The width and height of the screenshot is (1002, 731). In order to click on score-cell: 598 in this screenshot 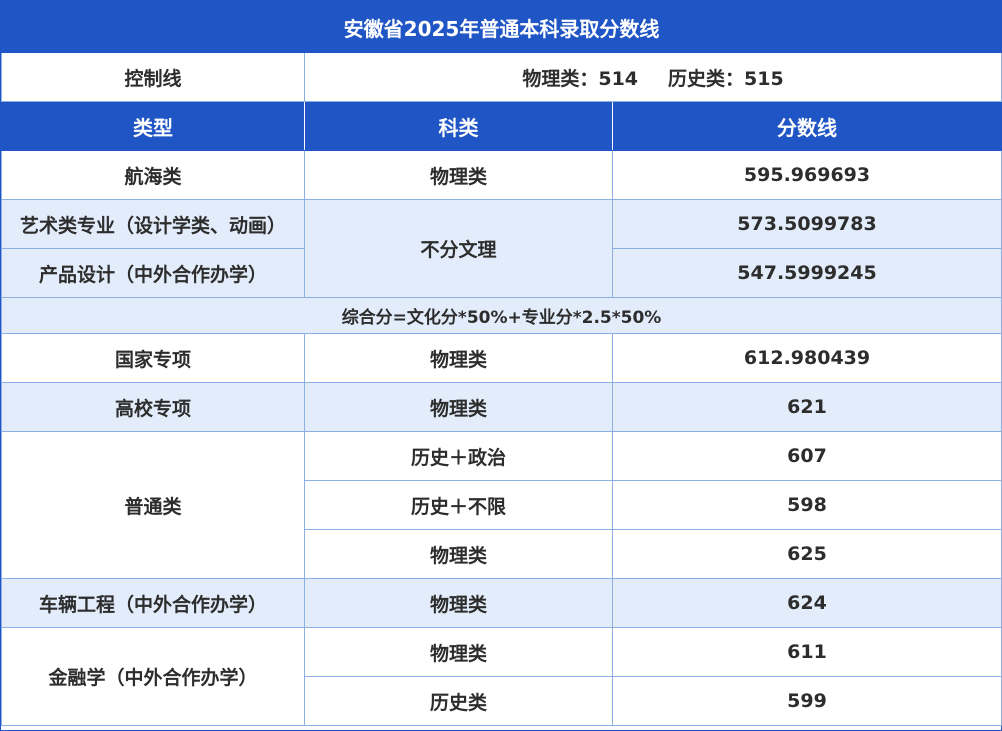, I will do `click(806, 505)`.